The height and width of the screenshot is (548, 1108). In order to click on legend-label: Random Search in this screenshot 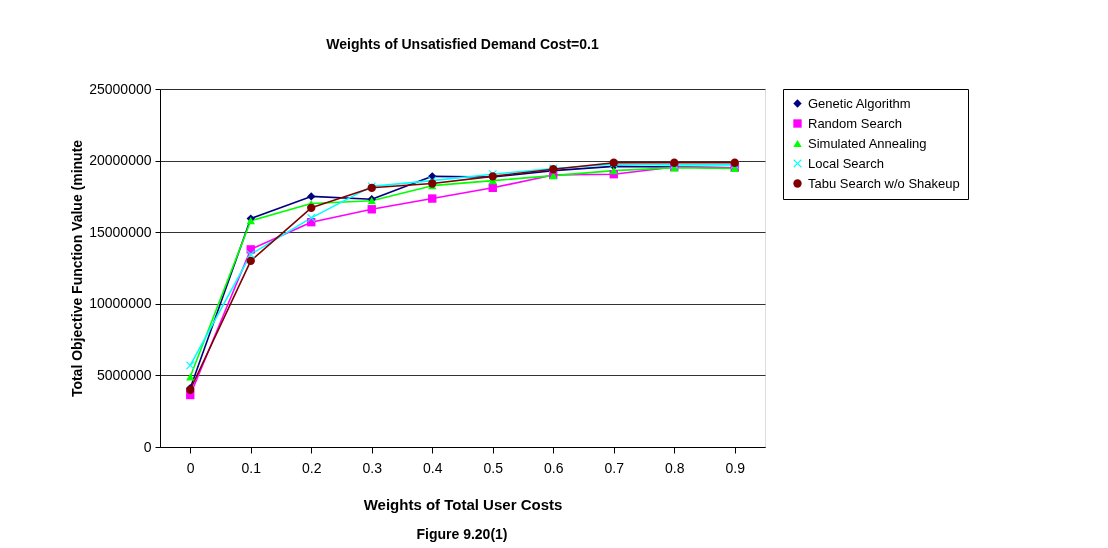, I will do `click(855, 123)`.